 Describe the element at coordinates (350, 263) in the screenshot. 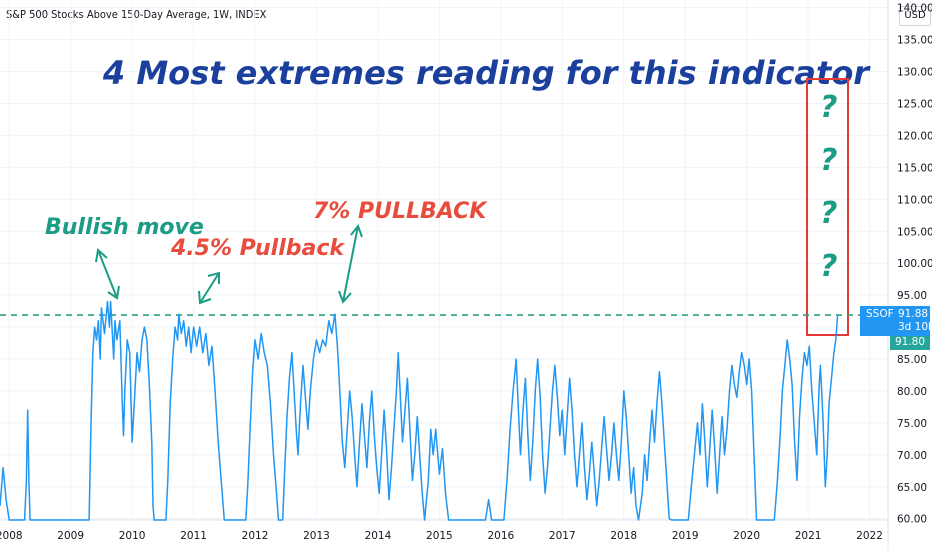

I see `pullback-7-arrow` at that location.